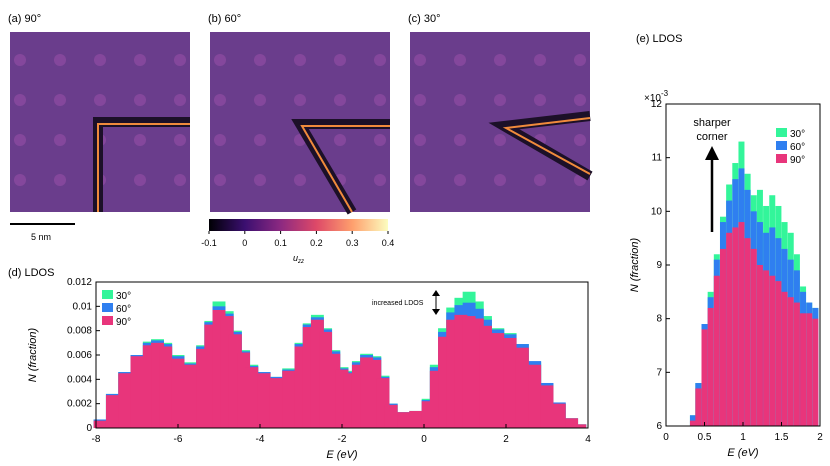 The width and height of the screenshot is (830, 466). What do you see at coordinates (665, 93) in the screenshot?
I see `y-multiplier-exp: -3` at bounding box center [665, 93].